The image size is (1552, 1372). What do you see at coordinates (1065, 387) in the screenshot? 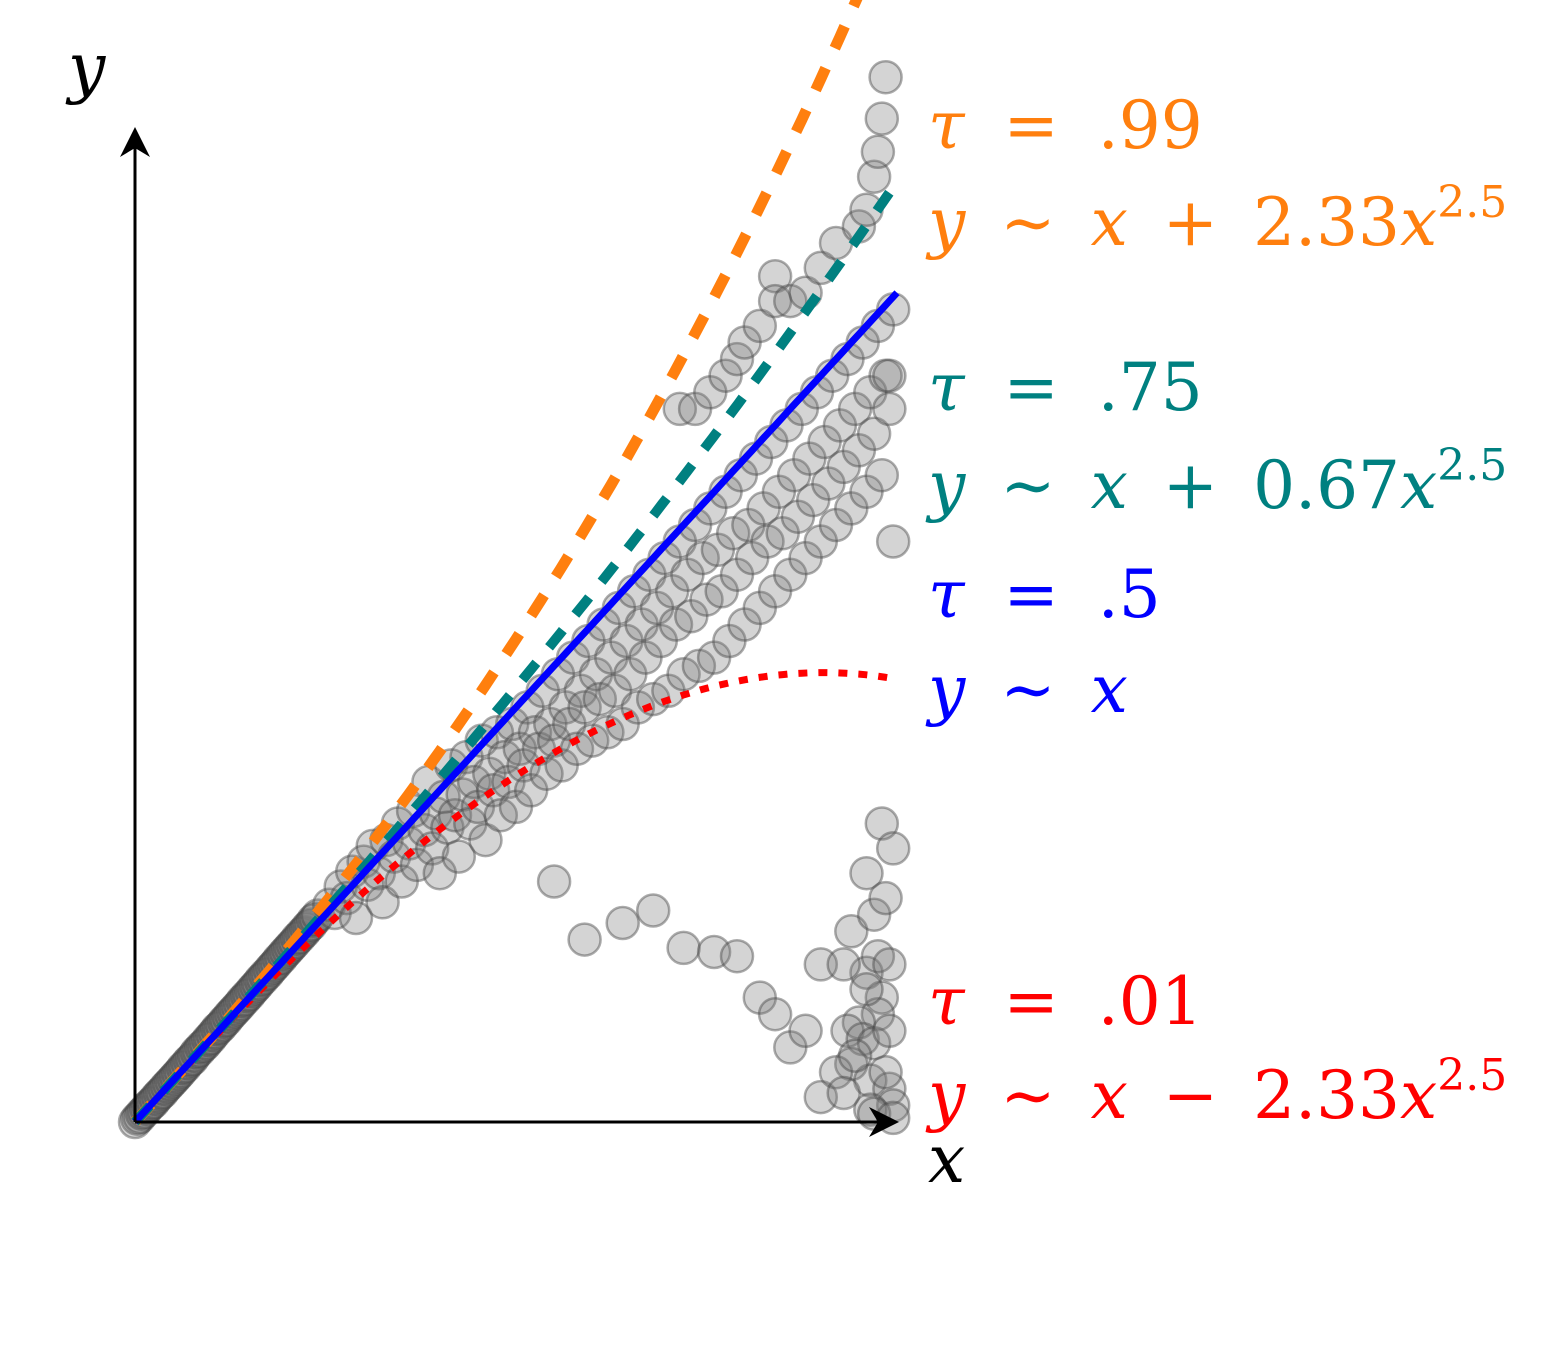
I see `svg-text: τ = .75` at bounding box center [1065, 387].